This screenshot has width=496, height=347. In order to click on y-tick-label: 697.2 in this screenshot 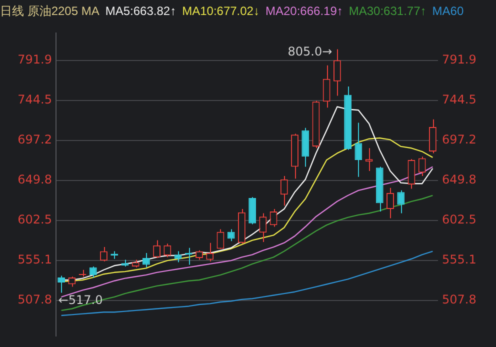, I will do `click(35, 139)`.